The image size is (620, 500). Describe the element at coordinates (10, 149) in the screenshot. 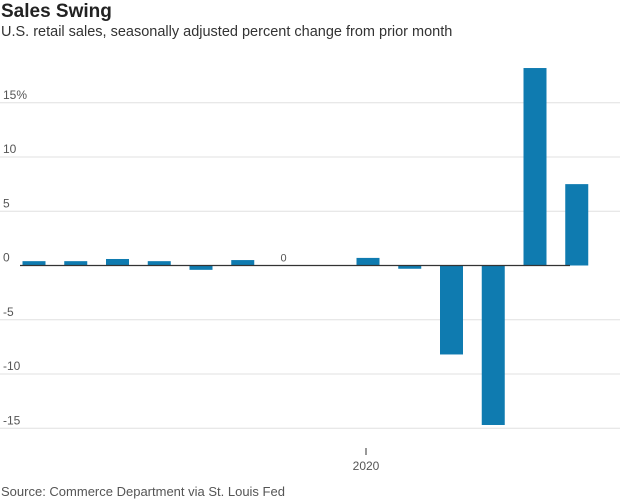

I see `y-tick-label: 10` at that location.